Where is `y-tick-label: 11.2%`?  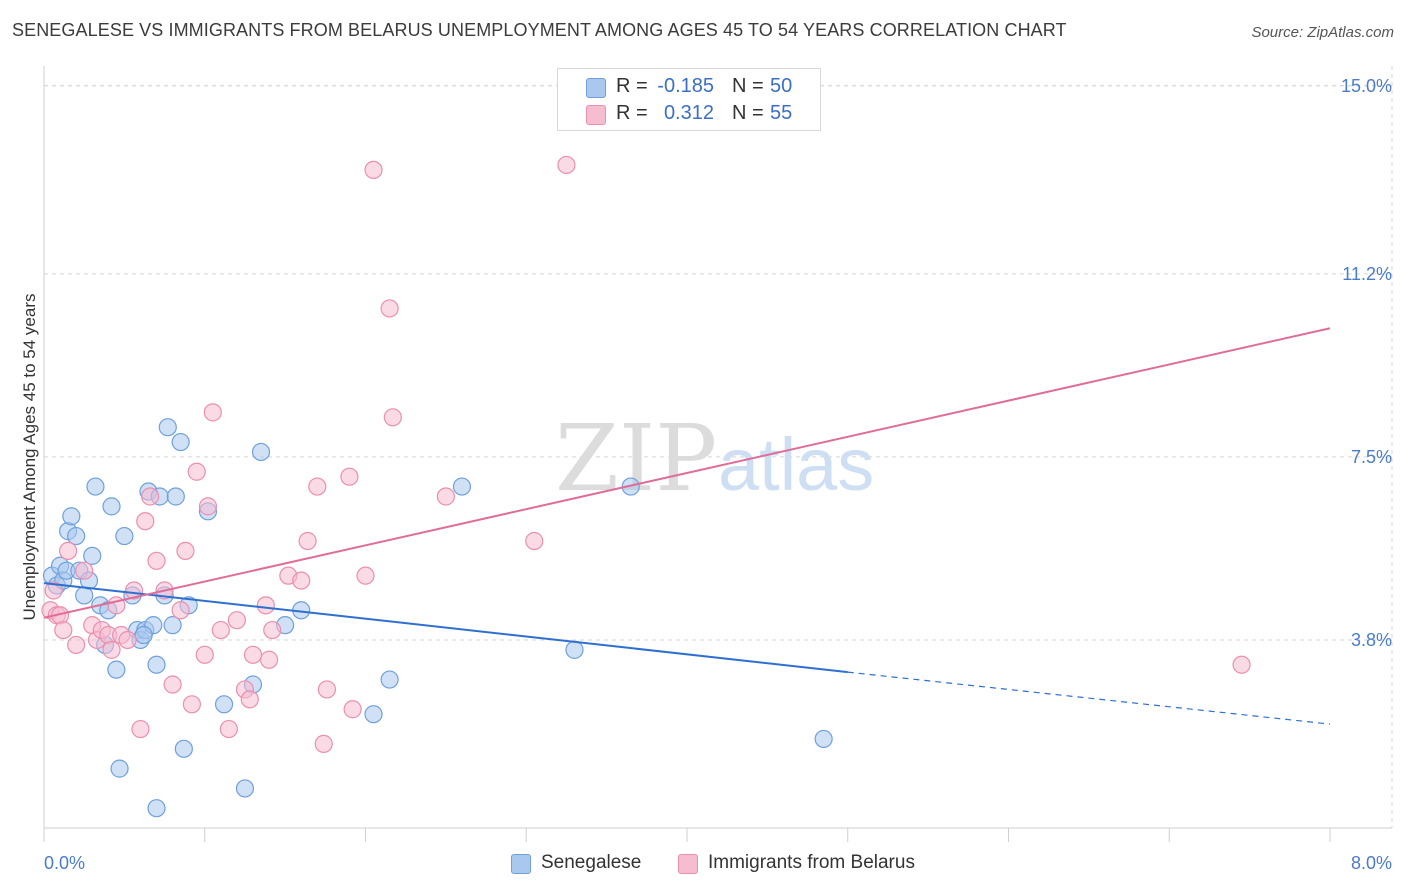 y-tick-label: 11.2% is located at coordinates (1367, 274).